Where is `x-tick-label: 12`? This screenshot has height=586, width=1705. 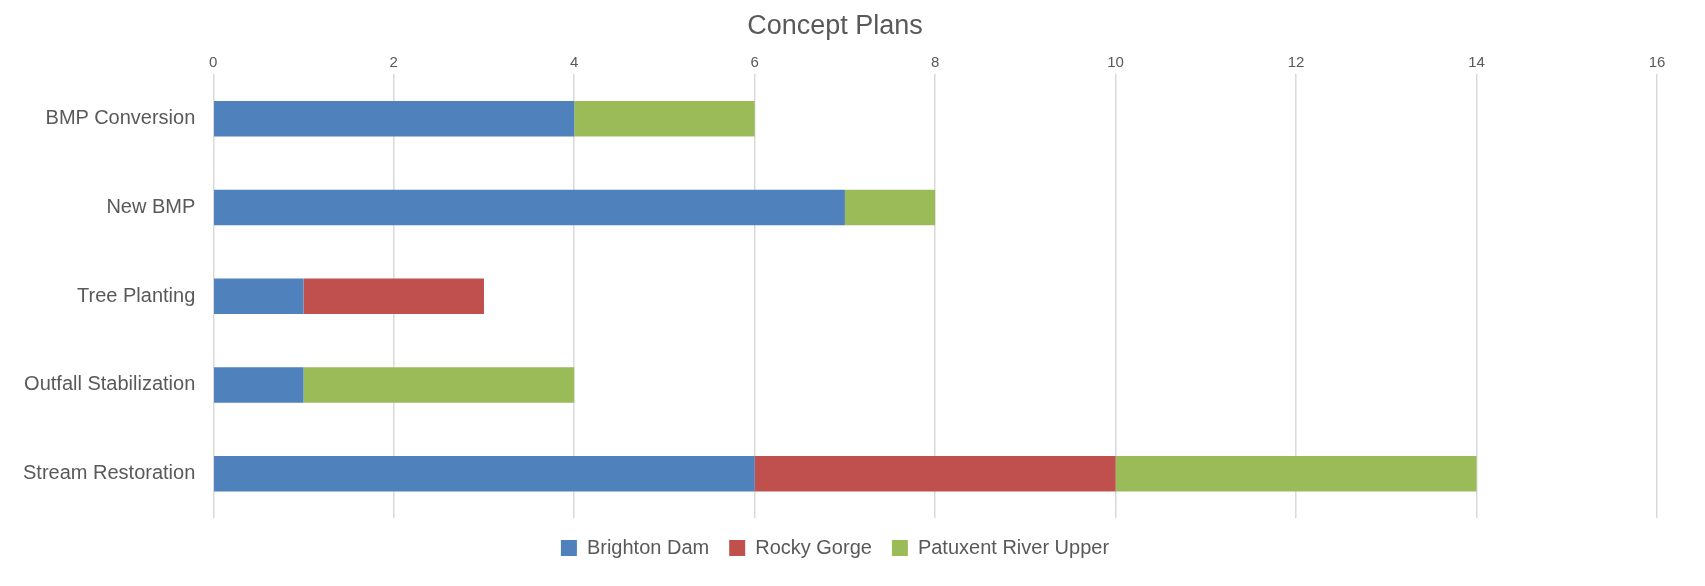 x-tick-label: 12 is located at coordinates (1296, 61).